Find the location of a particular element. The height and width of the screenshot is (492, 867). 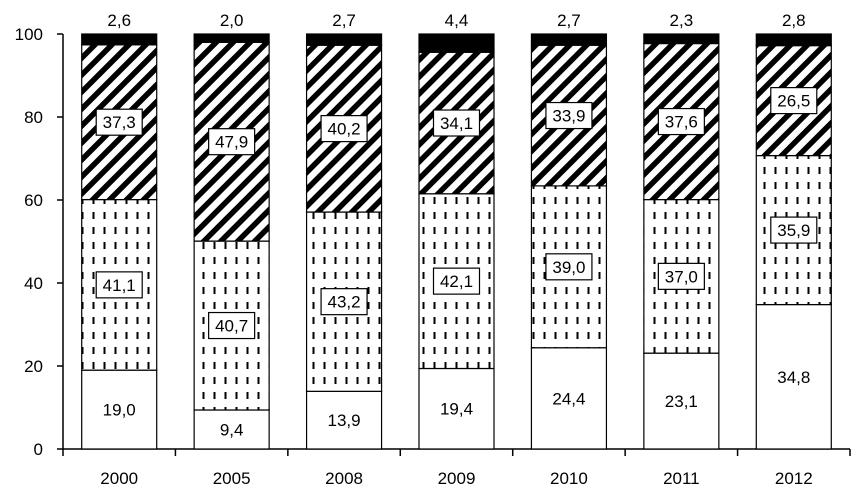

data-label: 19,4 is located at coordinates (456, 409).